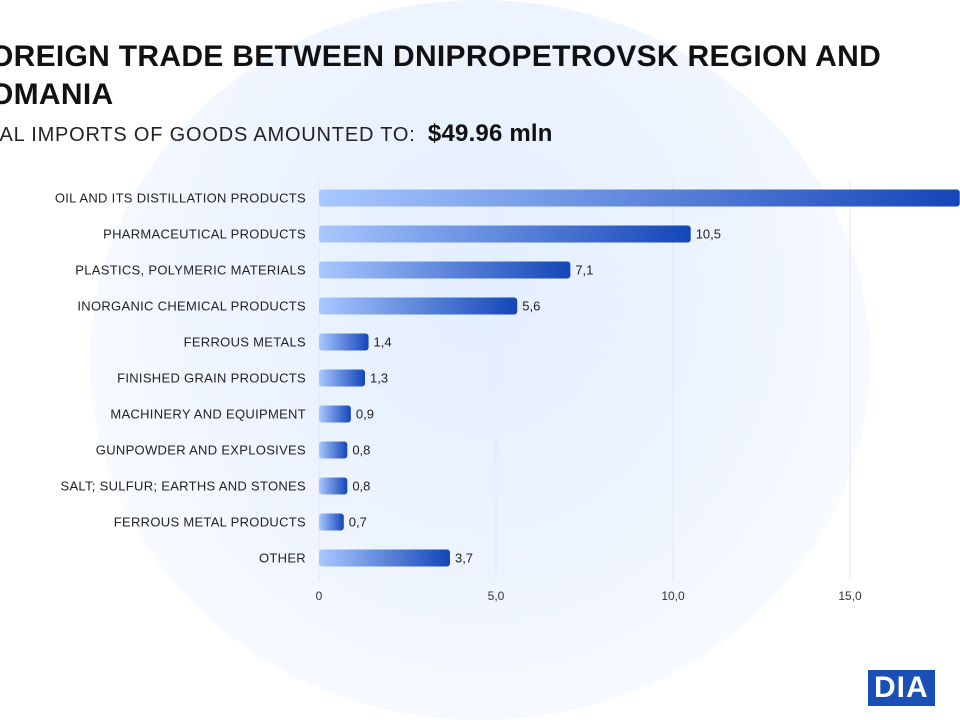  Describe the element at coordinates (183, 486) in the screenshot. I see `category-label: SALT; SULFUR; EARTHS AND STONES` at that location.